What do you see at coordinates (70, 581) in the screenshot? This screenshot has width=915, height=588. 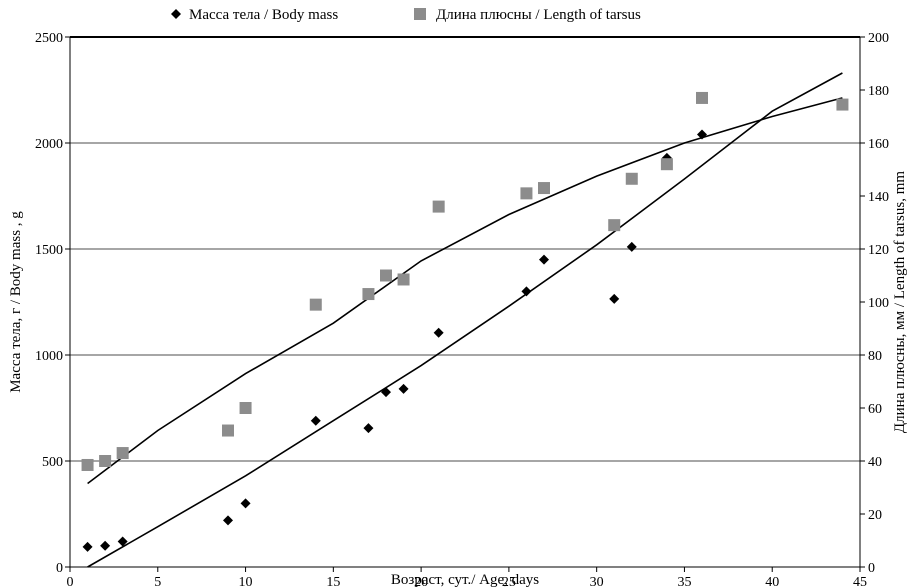 I see `x-tick-label: 0` at bounding box center [70, 581].